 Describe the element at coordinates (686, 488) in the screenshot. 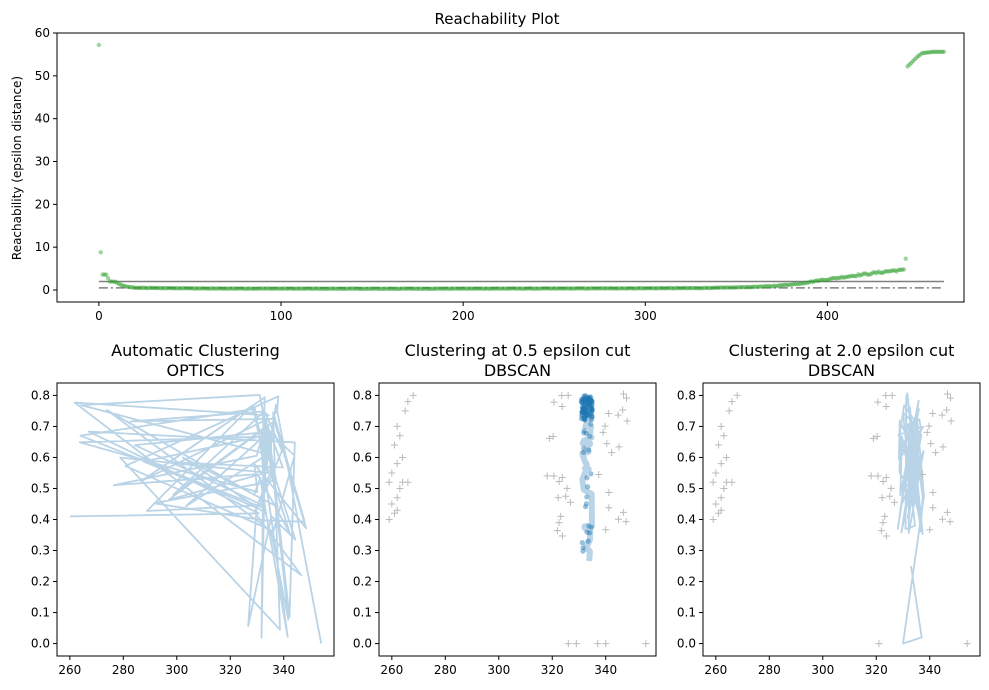

I see `y-tick-label: 0.5` at that location.